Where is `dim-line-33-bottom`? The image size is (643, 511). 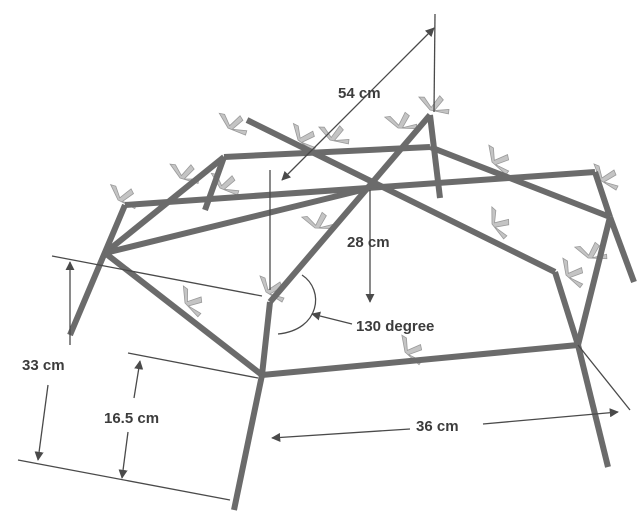 dim-line-33-bottom is located at coordinates (41, 422).